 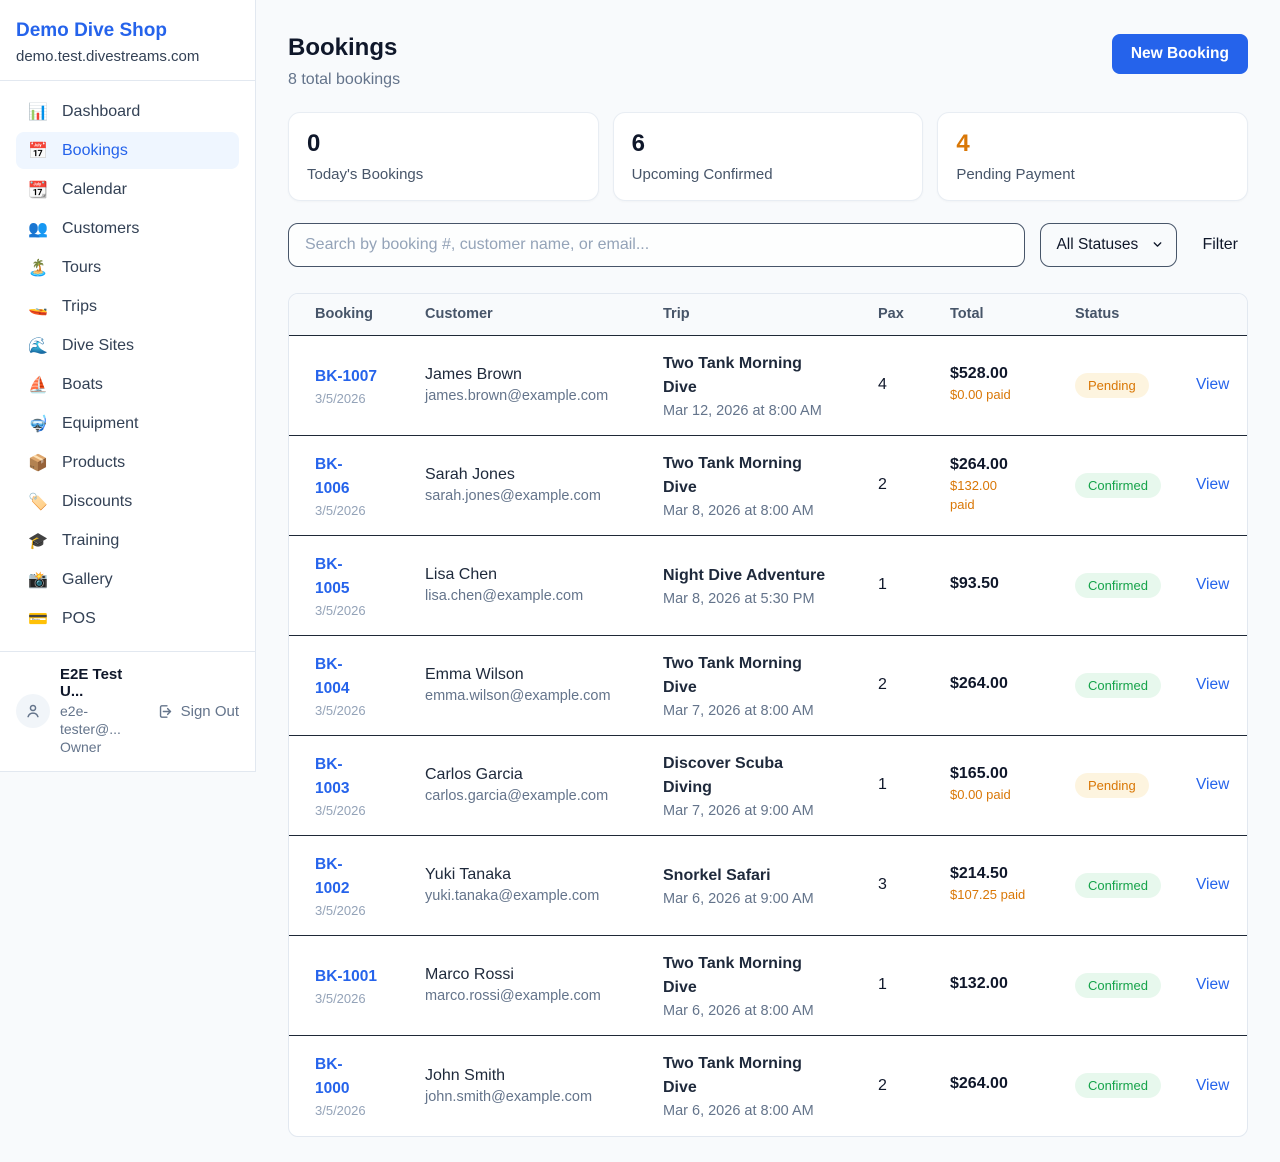 I want to click on speedboat-icon: 🚤, so click(x=38, y=306).